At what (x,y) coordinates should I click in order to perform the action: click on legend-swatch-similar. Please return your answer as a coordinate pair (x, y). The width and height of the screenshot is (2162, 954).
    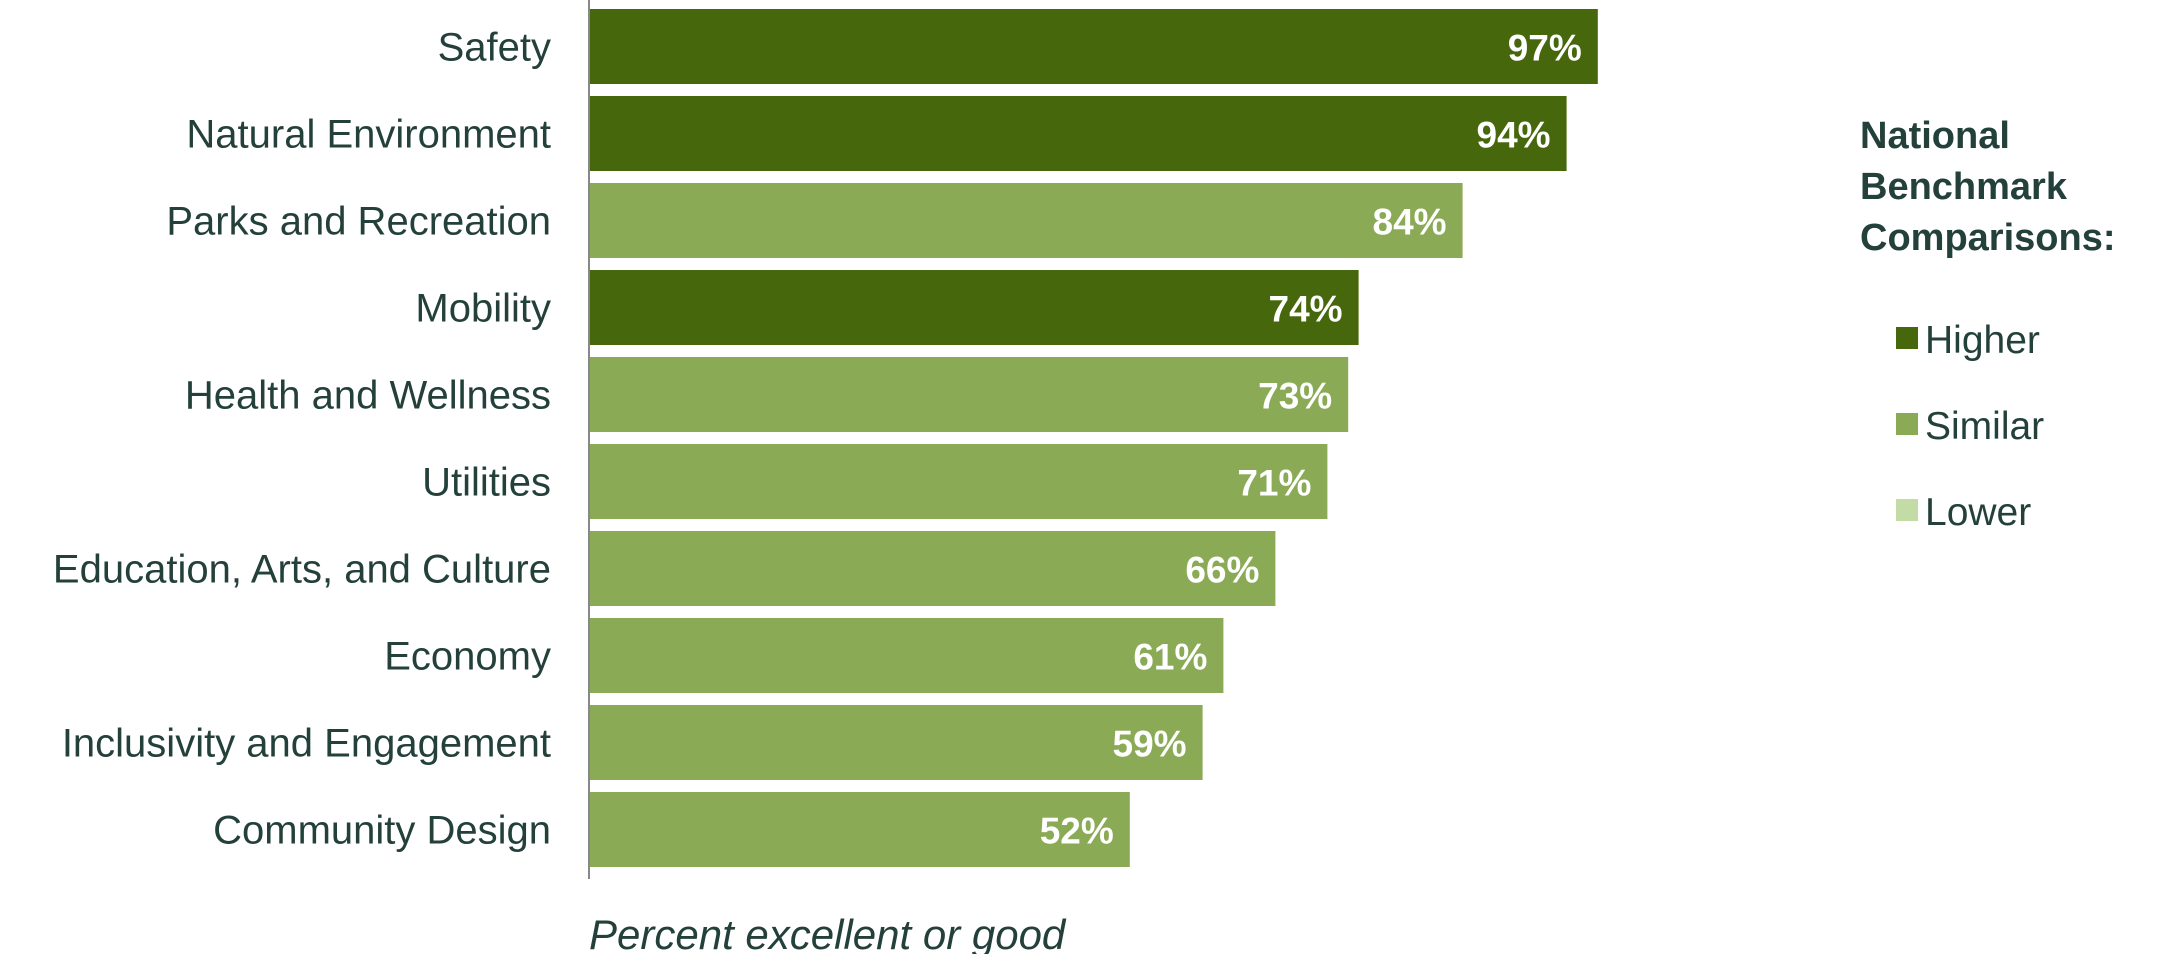
    Looking at the image, I should click on (1907, 424).